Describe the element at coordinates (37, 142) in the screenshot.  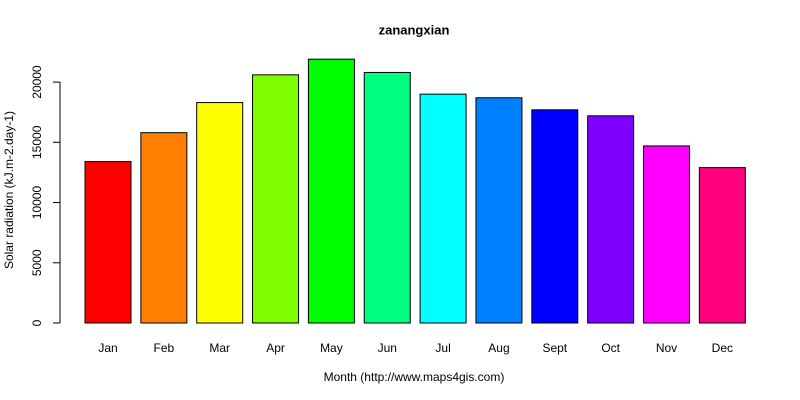
I see `y-tick-label: 15000` at that location.